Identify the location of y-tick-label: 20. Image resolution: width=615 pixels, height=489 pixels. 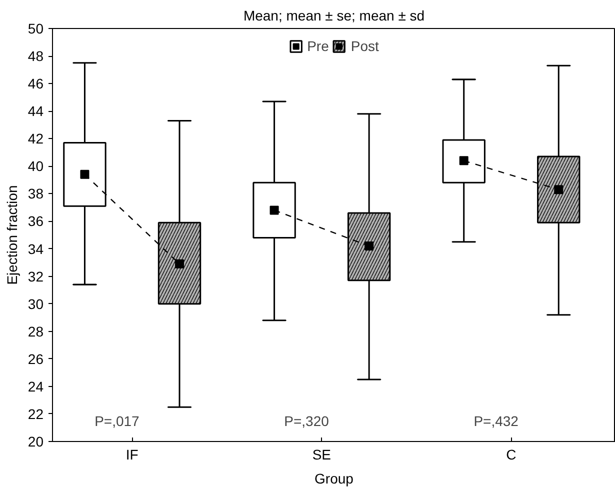
(36, 442).